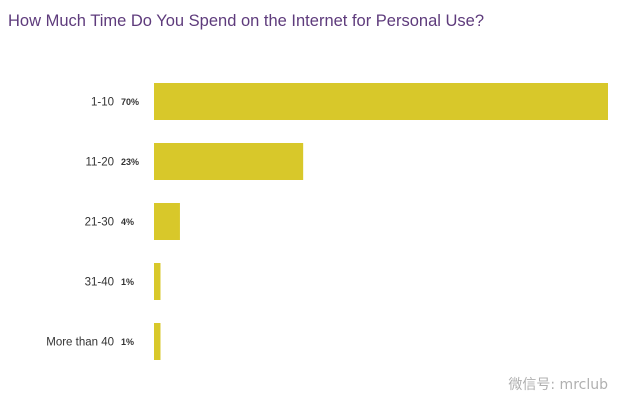  I want to click on category-label: 1-10, so click(102, 103).